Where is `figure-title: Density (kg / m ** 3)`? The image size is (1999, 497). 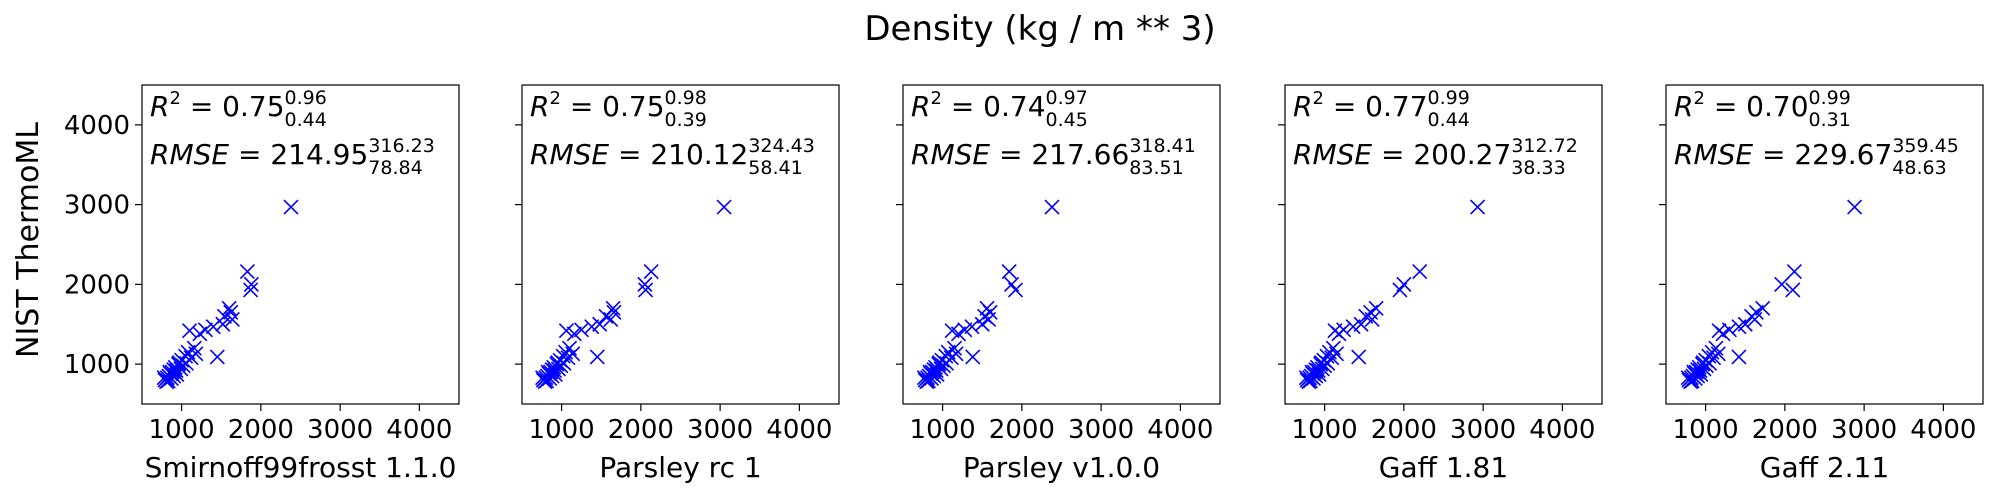 figure-title: Density (kg / m ** 3) is located at coordinates (1039, 29).